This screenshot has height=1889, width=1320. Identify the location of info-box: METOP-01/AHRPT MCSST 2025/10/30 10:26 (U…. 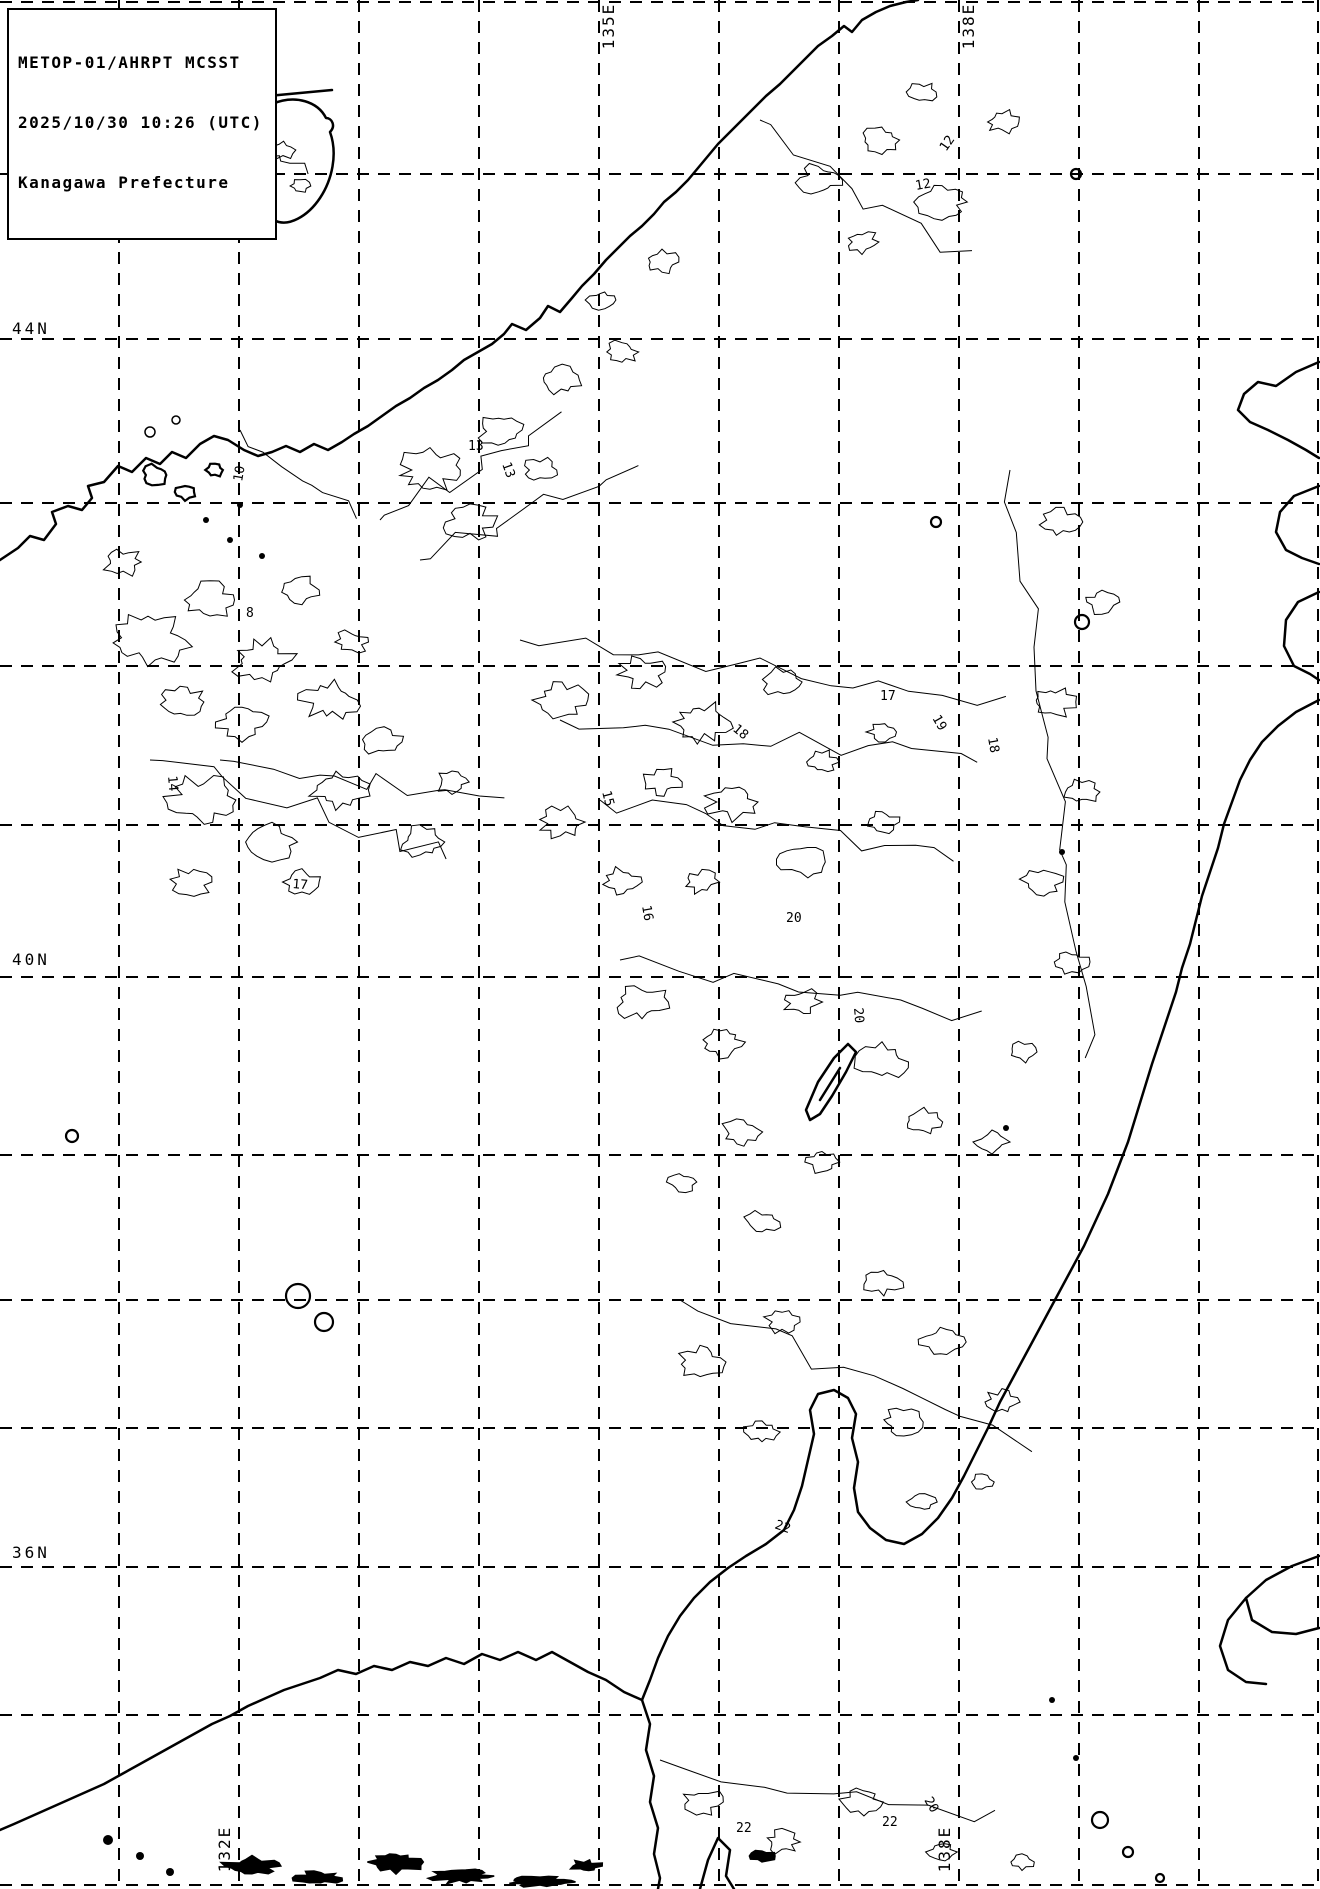
(142, 124).